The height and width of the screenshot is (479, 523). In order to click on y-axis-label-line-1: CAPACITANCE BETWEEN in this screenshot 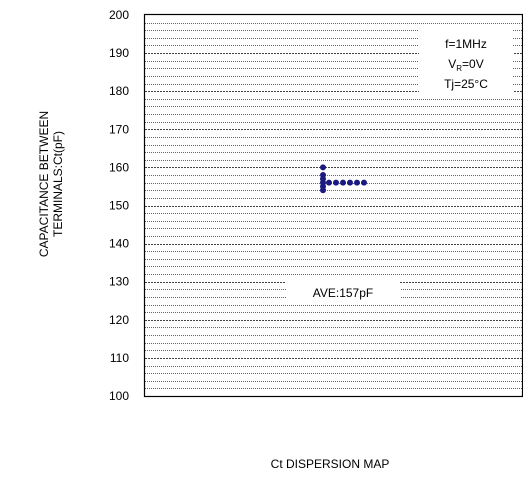, I will do `click(44, 184)`.